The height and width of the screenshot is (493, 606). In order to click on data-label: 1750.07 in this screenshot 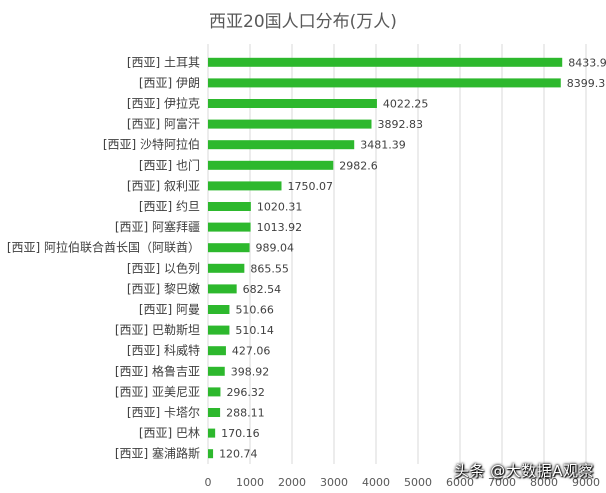, I will do `click(311, 186)`.